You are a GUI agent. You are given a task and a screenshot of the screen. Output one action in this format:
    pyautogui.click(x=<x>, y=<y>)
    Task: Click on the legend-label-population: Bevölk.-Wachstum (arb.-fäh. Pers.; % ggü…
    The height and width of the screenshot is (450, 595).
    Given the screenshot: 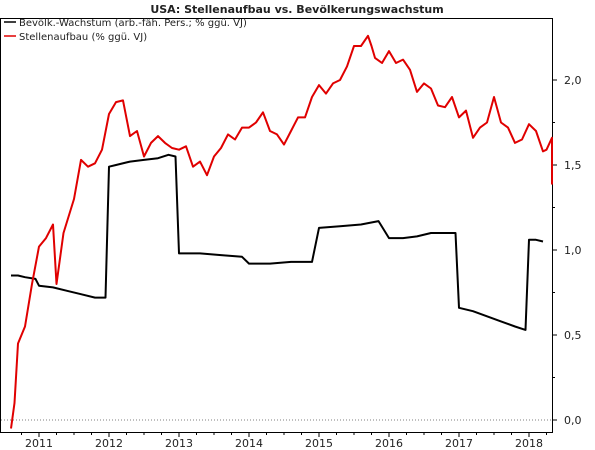 What is the action you would take?
    pyautogui.click(x=133, y=23)
    